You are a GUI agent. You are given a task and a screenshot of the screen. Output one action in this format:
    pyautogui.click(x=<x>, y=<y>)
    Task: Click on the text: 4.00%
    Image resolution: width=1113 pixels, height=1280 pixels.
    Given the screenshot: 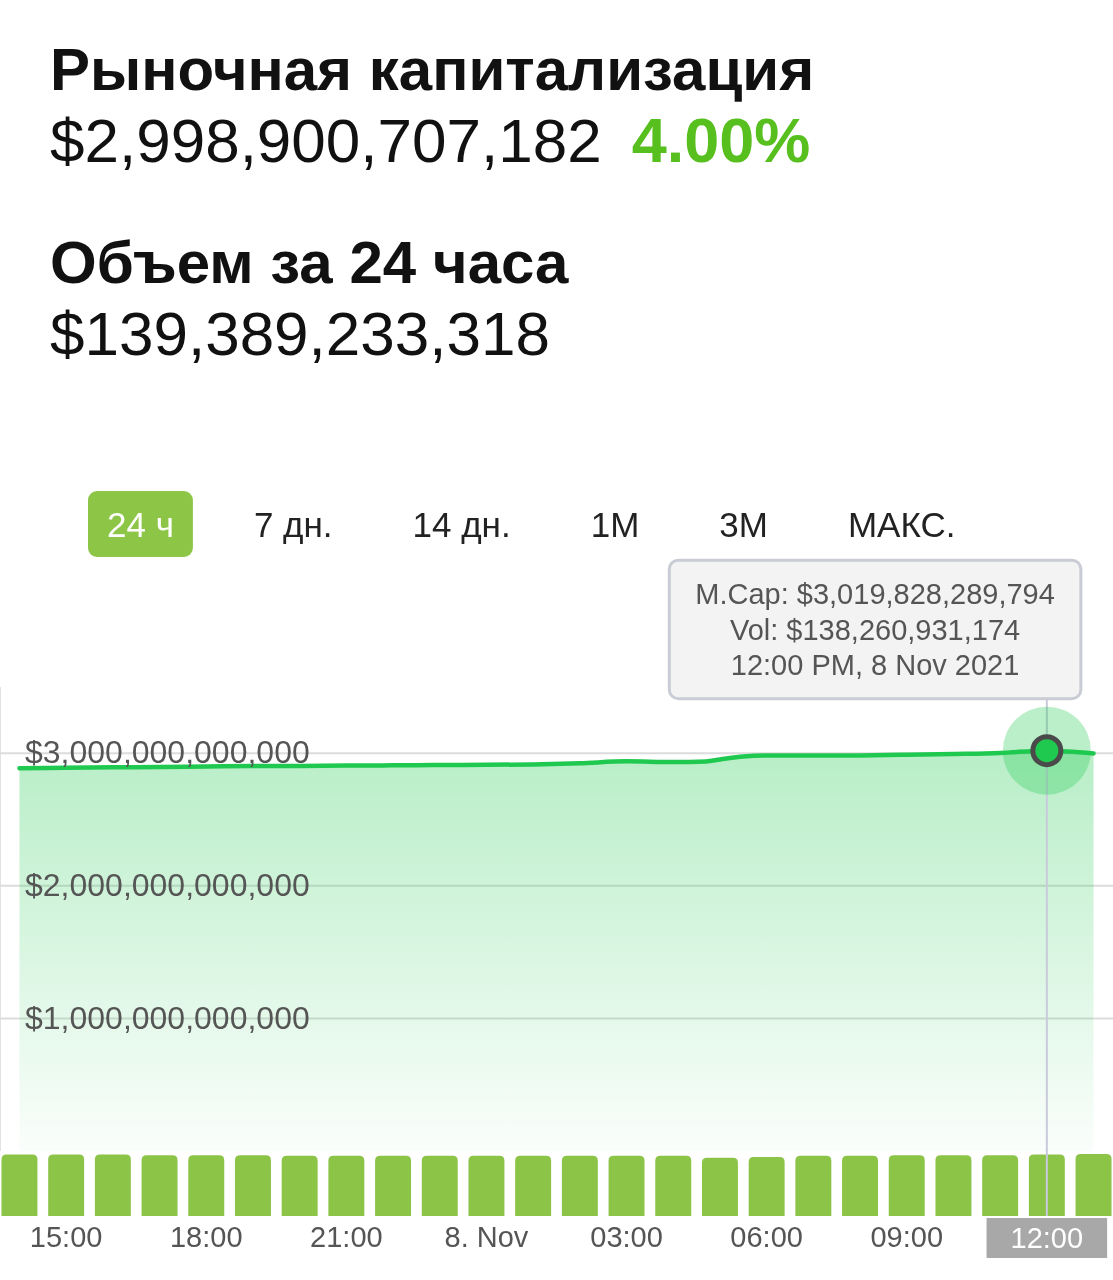 What is the action you would take?
    pyautogui.click(x=721, y=140)
    